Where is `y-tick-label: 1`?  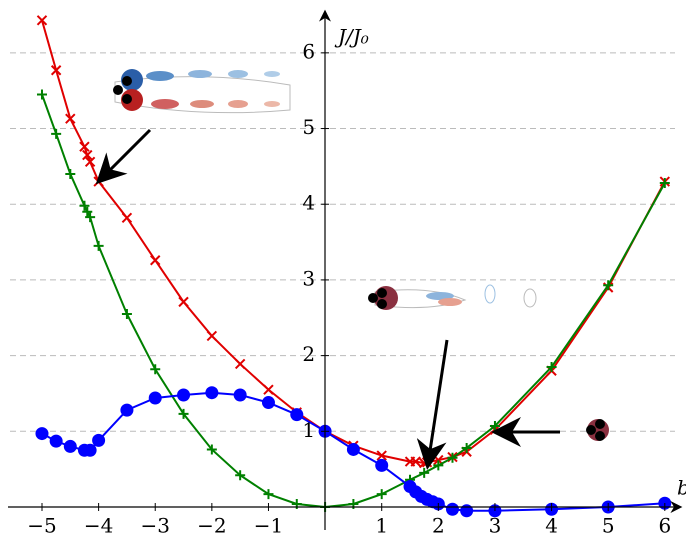
y-tick-label: 1 is located at coordinates (308, 430).